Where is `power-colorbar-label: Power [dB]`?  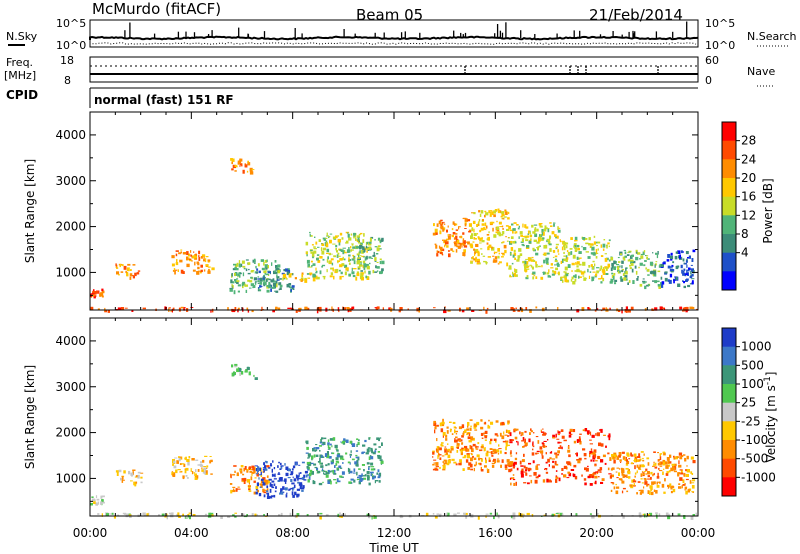 power-colorbar-label: Power [dB] is located at coordinates (768, 210).